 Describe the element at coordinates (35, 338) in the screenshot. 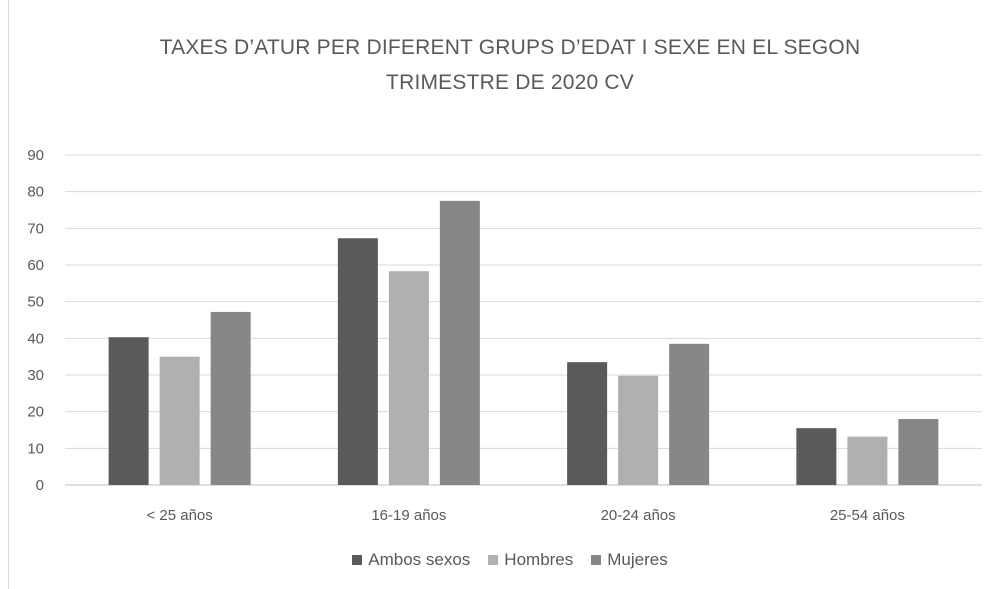

I see `y-tick-label: 40` at that location.